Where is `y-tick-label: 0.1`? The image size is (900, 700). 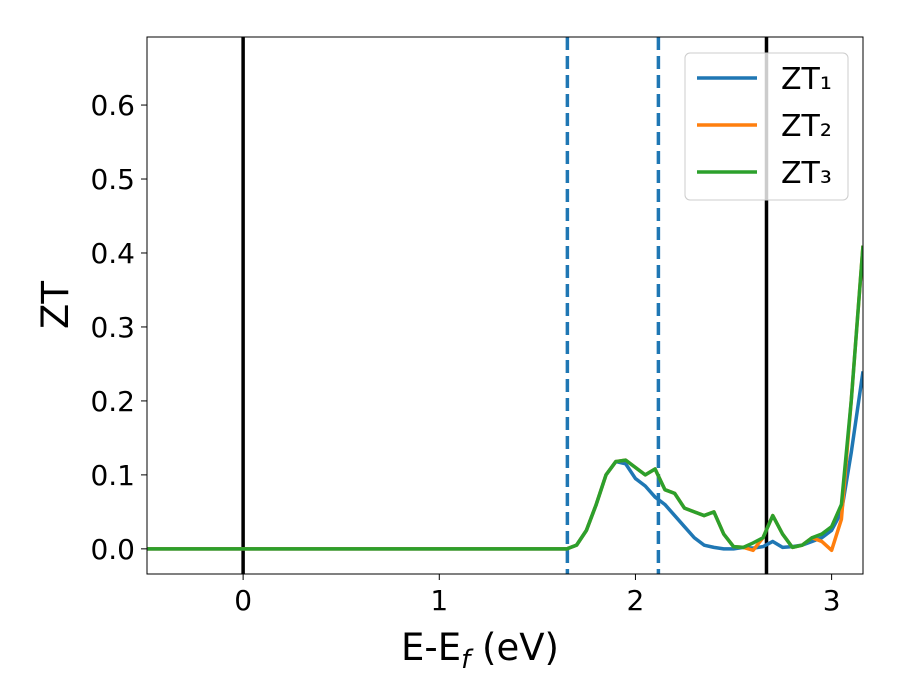
y-tick-label: 0.1 is located at coordinates (112, 475).